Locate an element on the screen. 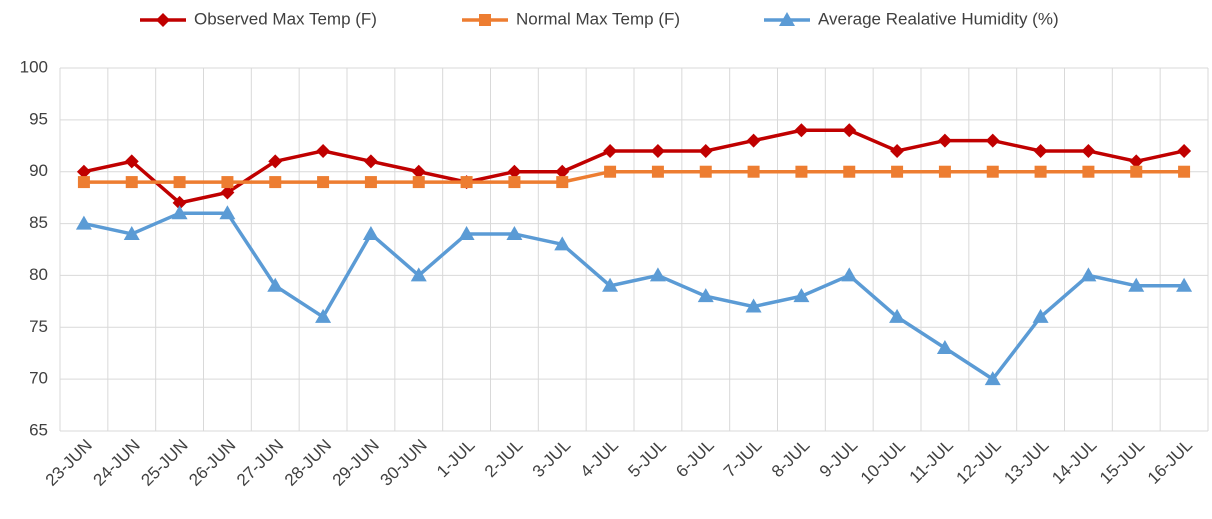  x-tick-label: 24-JUN is located at coordinates (117, 463).